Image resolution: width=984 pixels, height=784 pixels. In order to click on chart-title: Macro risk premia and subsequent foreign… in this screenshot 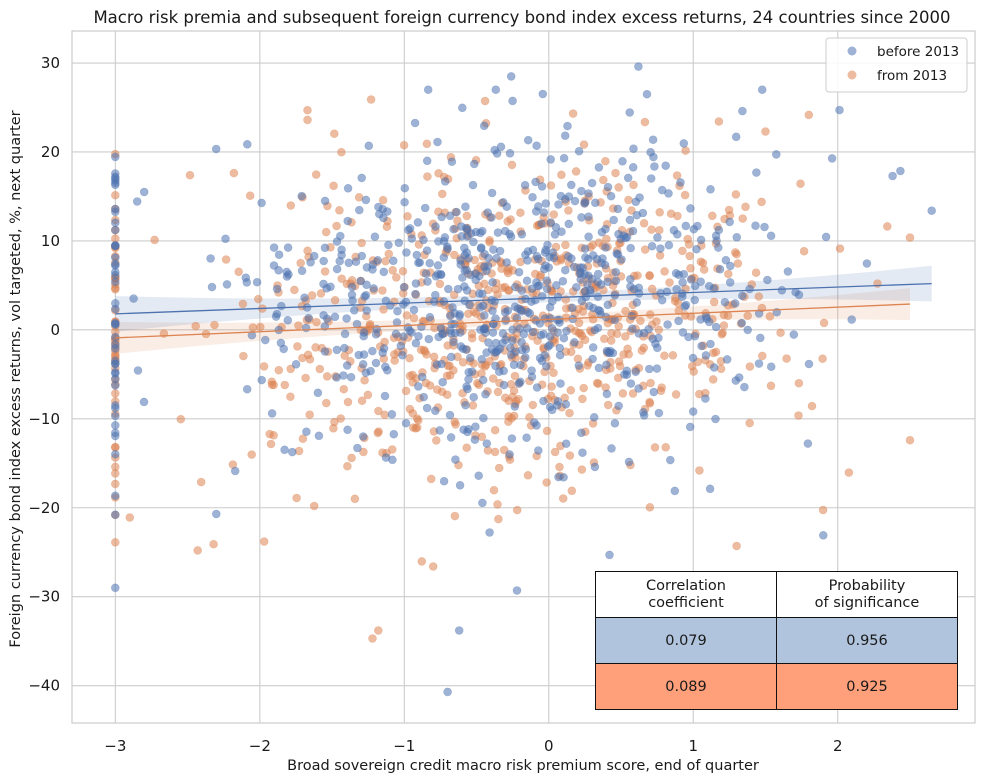, I will do `click(521, 17)`.